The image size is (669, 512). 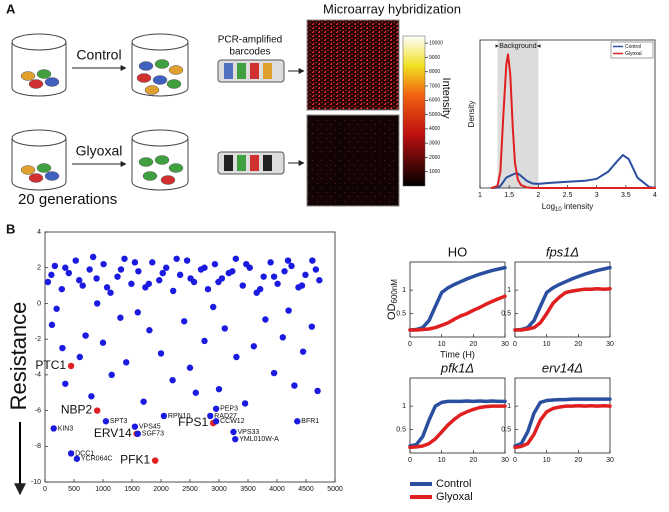 I want to click on colorbar-tick-label: 1000, so click(x=434, y=172).